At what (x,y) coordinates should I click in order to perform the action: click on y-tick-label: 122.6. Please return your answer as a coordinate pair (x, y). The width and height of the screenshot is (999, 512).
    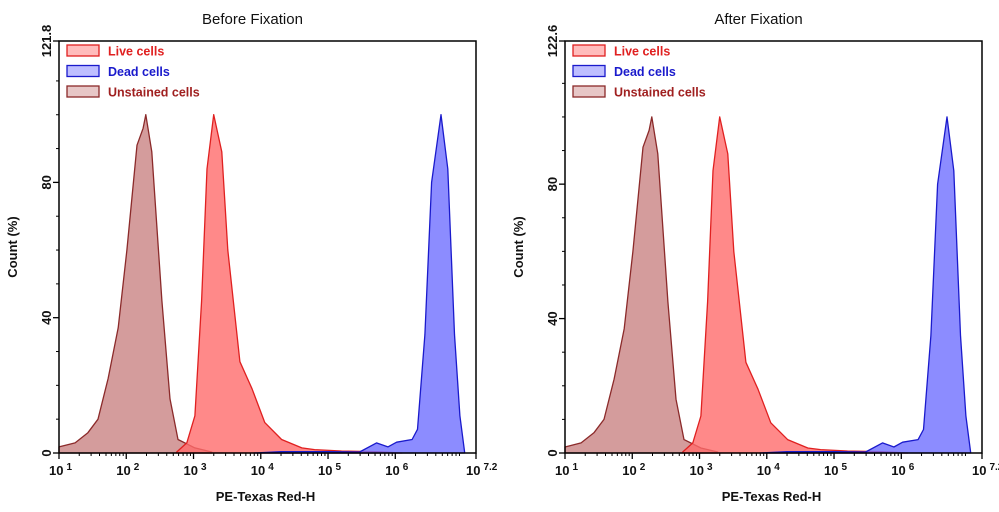
    Looking at the image, I should click on (552, 41).